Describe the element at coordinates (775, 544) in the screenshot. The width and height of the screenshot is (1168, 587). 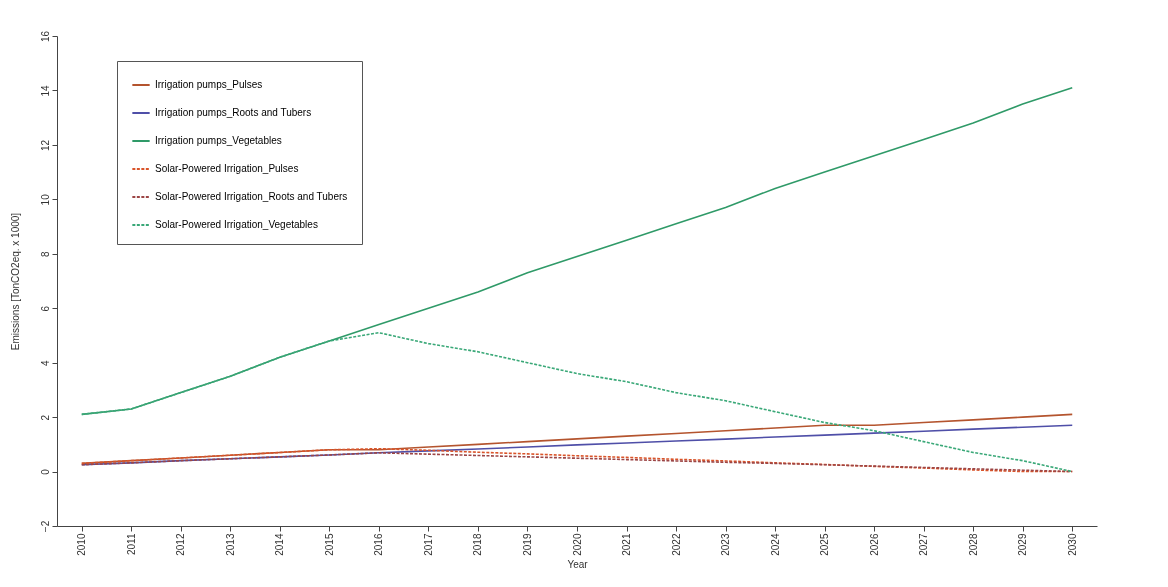
I see `x-tick-label: 2024` at that location.